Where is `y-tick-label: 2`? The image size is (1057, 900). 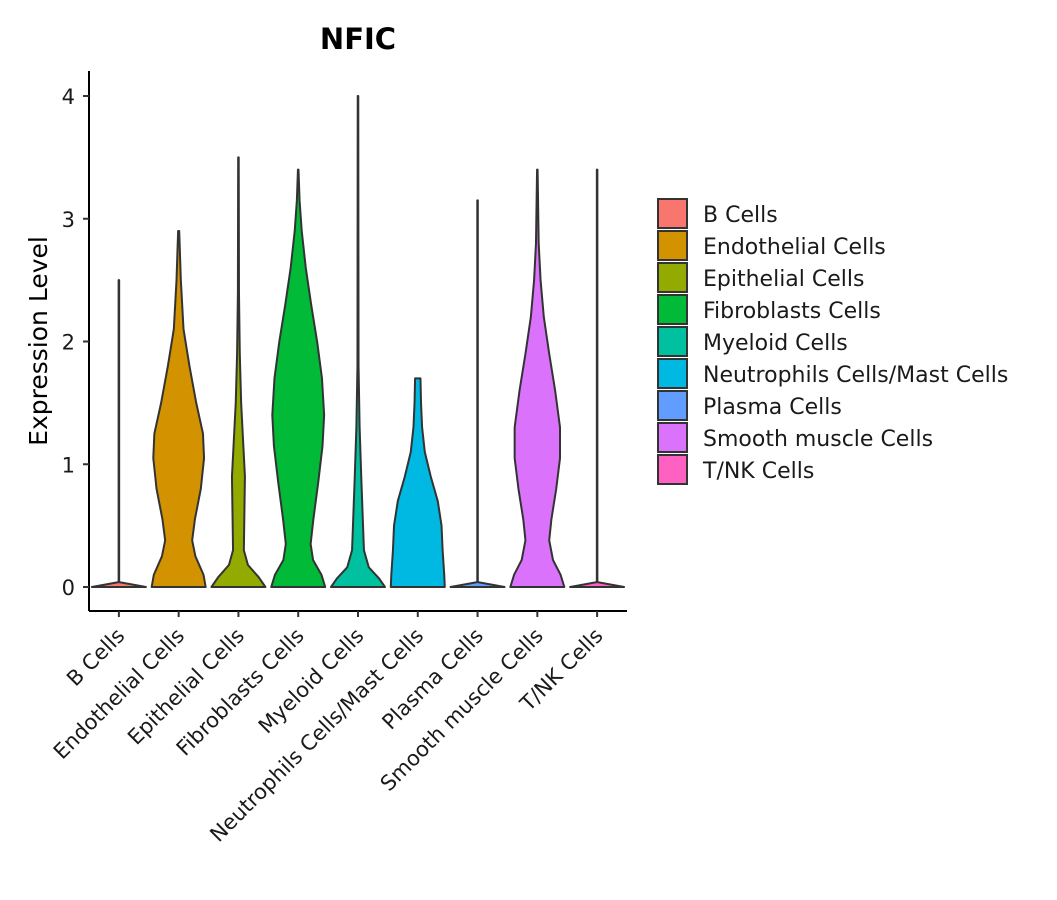 y-tick-label: 2 is located at coordinates (68, 343).